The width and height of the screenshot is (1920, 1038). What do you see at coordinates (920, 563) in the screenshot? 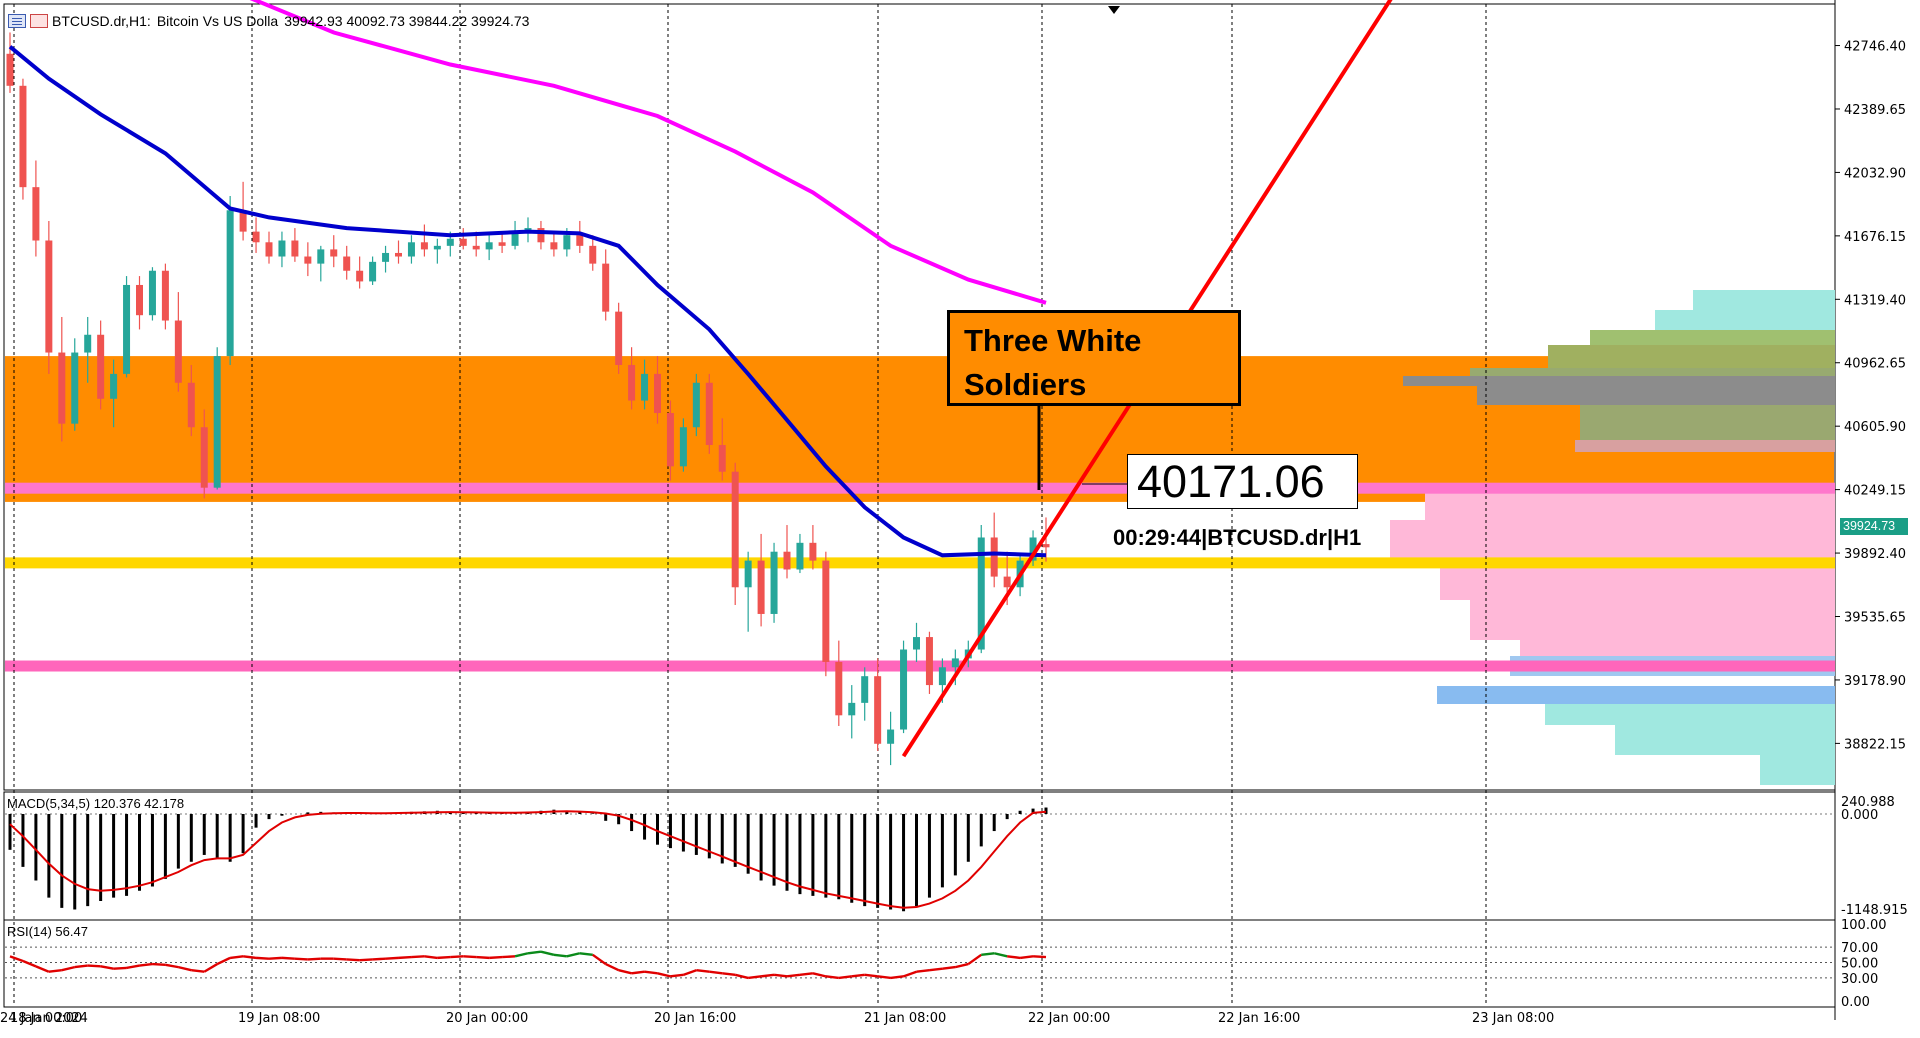
I see `horizontal-level` at bounding box center [920, 563].